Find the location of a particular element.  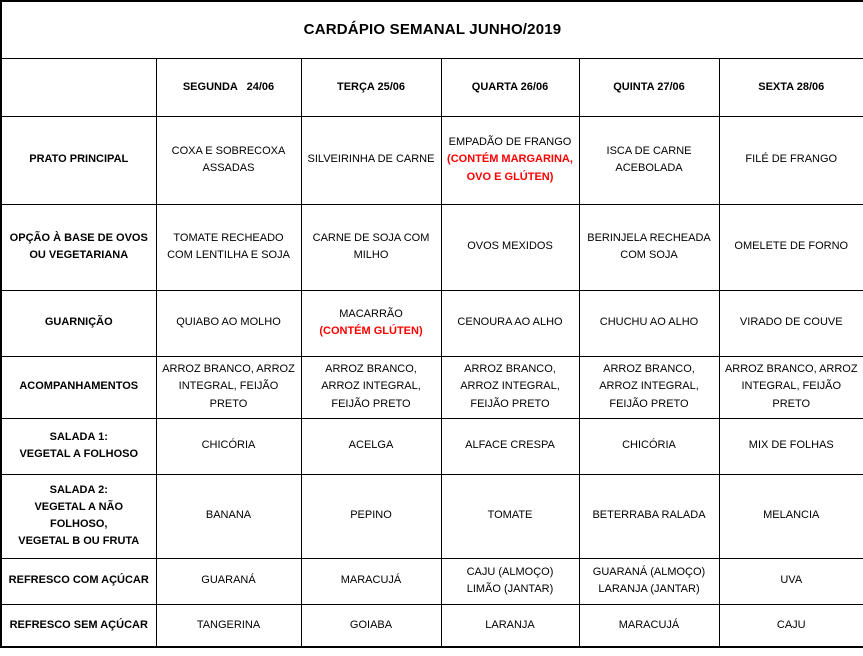

menu-item-text: GUARANÁ (ALMOÇO) LARANJA (JANTAR) is located at coordinates (649, 580).